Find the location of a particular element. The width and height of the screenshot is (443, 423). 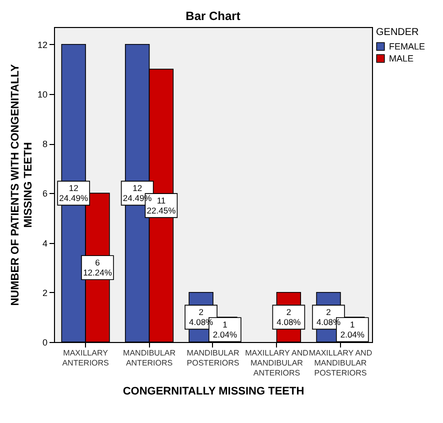

x-tick-label: MAXILLARY AND MANDIBULAR ANTERIORS is located at coordinates (277, 363).